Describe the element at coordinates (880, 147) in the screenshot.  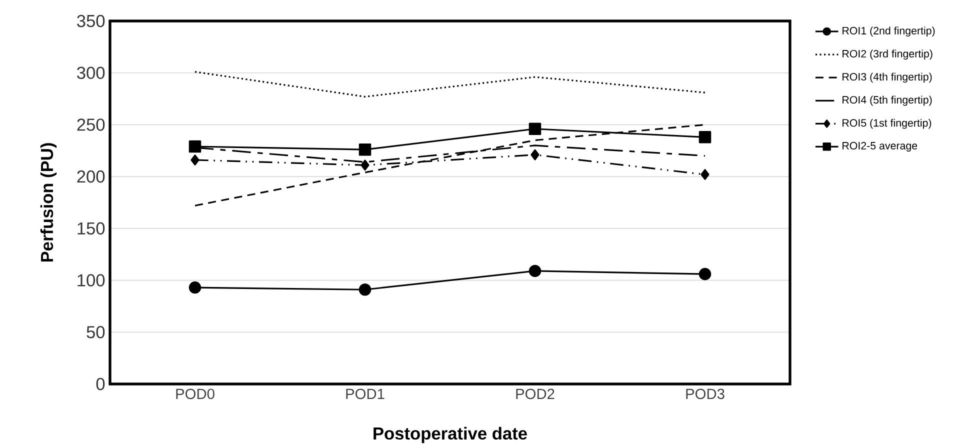
I see `legend-label: ROI2-5 average` at that location.